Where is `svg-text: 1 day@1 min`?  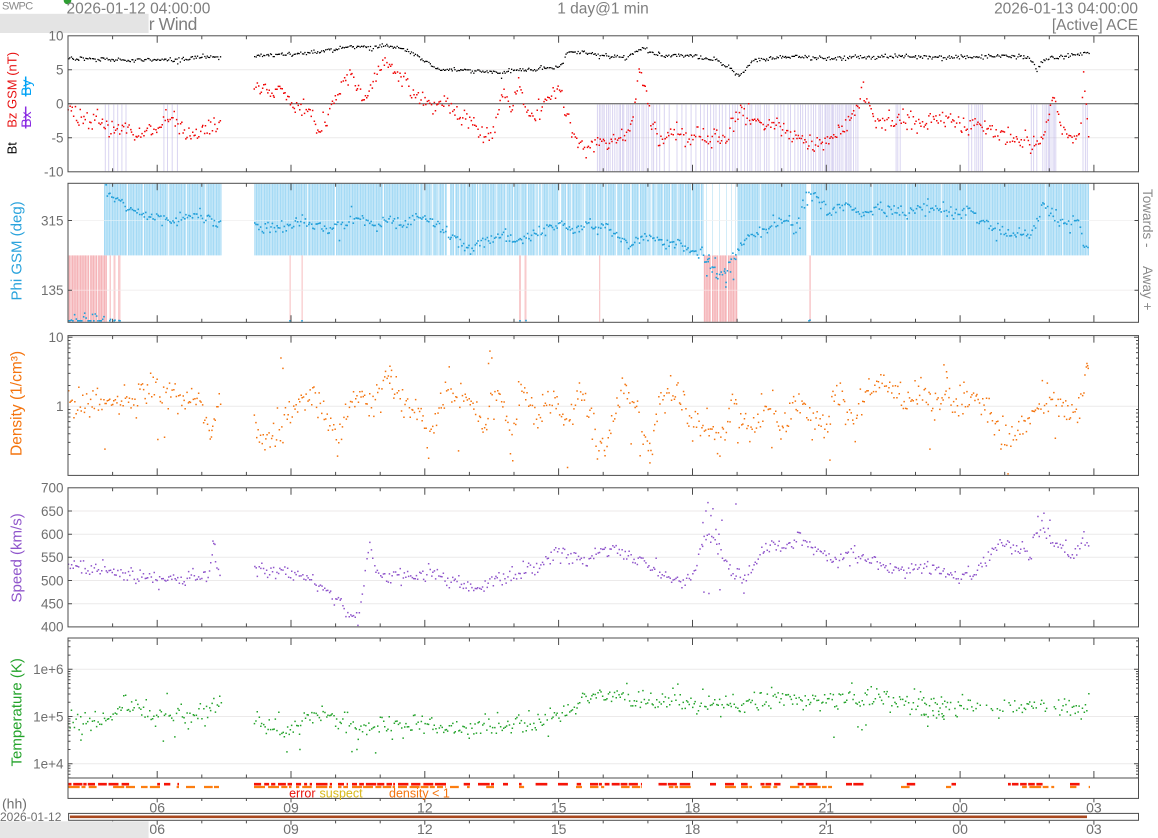 svg-text: 1 day@1 min is located at coordinates (603, 9).